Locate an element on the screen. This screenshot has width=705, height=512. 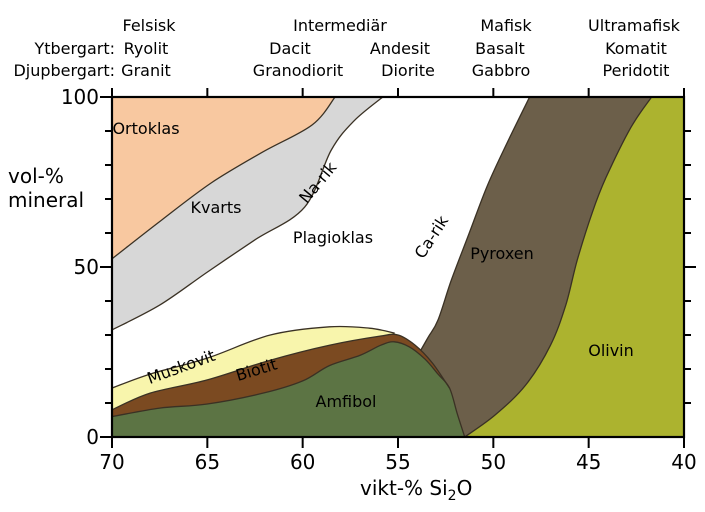
region-biotit is located at coordinates (281, 375).